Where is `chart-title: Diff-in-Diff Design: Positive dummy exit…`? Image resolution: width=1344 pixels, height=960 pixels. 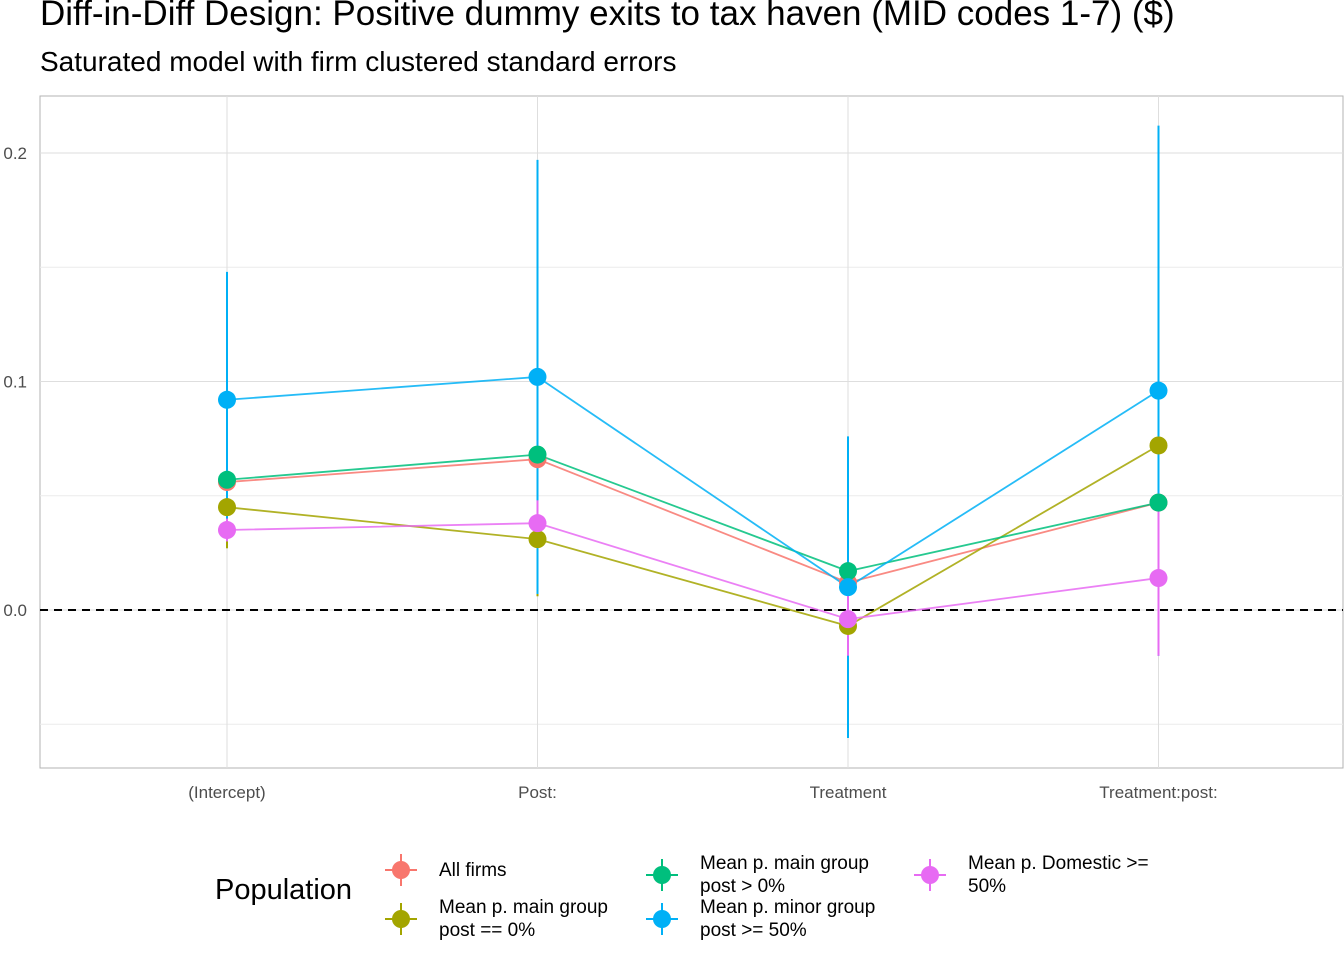
chart-title: Diff-in-Diff Design: Positive dummy exit… is located at coordinates (607, 16).